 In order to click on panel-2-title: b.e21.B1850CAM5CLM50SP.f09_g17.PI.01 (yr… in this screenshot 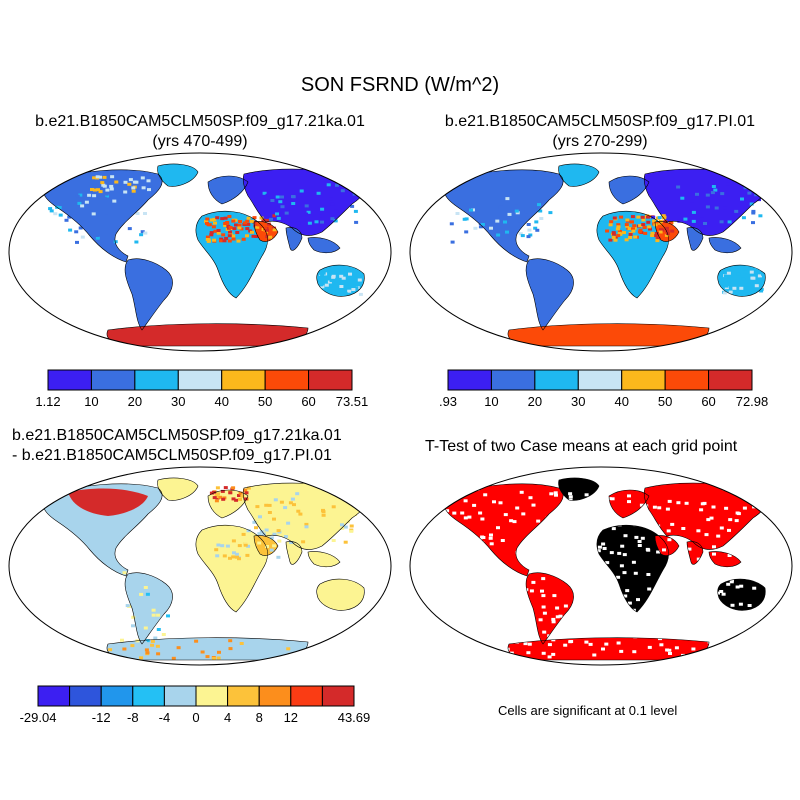, I will do `click(600, 132)`.